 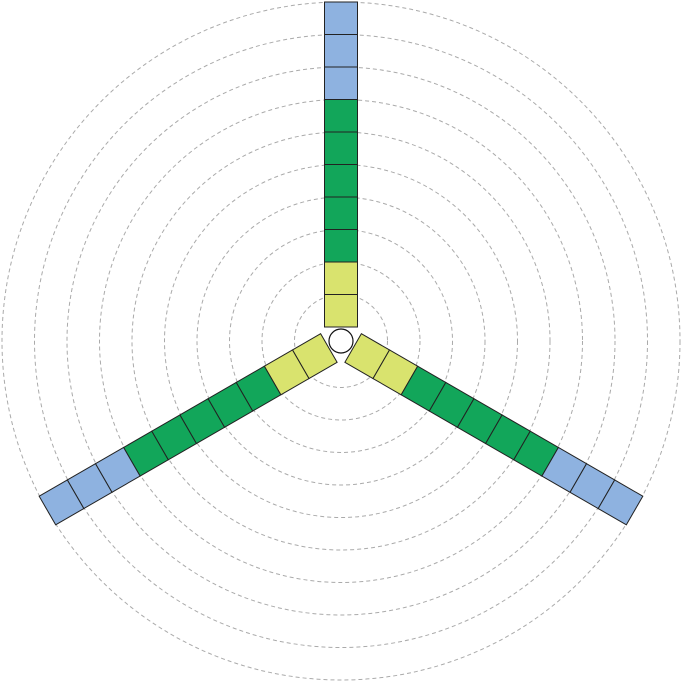 I want to click on ring, so click(x=341, y=341).